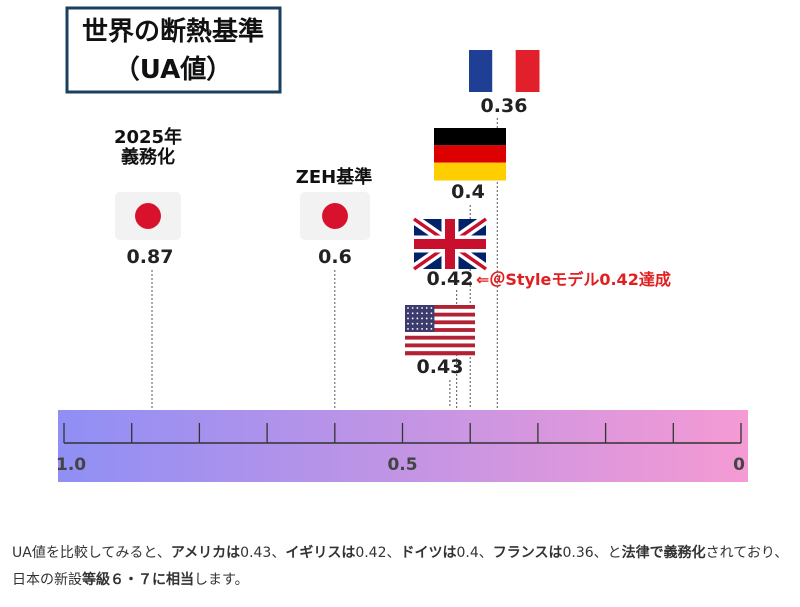 This screenshot has height=607, width=800. What do you see at coordinates (205, 553) in the screenshot?
I see `caption-emphasis: アメリカは` at bounding box center [205, 553].